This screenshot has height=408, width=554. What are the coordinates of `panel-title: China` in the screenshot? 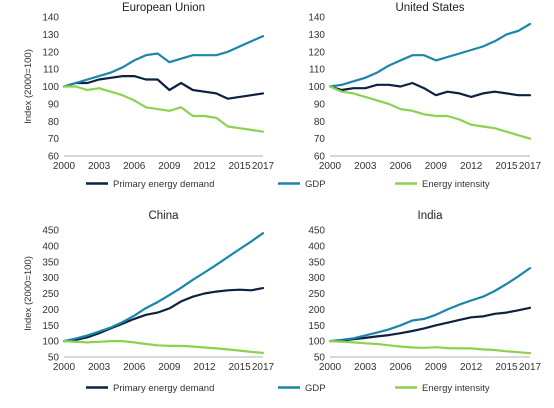 It's located at (163, 216).